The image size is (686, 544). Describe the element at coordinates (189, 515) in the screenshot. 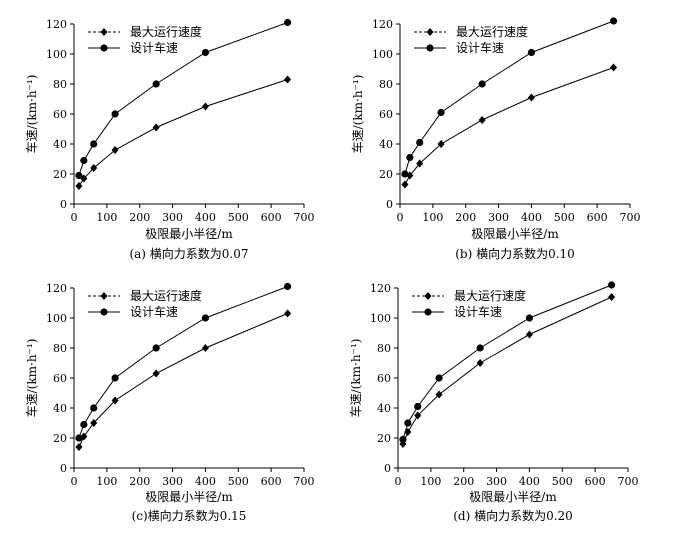

I see `panel-caption: (c)横向力系数为0.15` at that location.